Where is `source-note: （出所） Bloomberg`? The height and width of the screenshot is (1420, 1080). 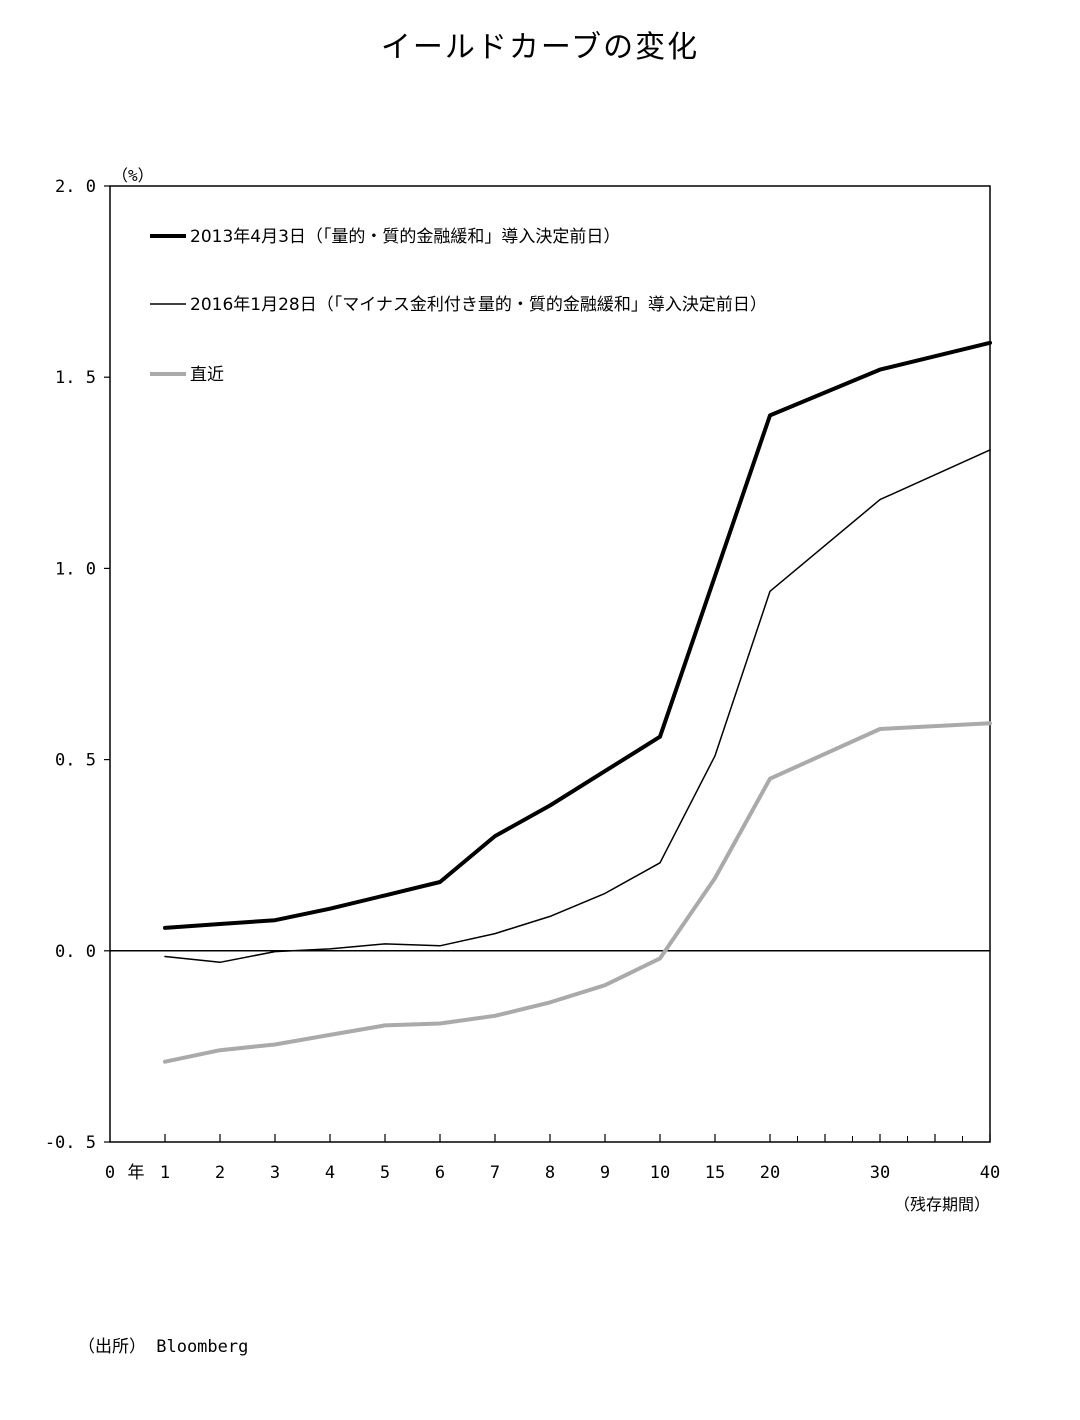 source-note: （出所） Bloomberg is located at coordinates (163, 1347).